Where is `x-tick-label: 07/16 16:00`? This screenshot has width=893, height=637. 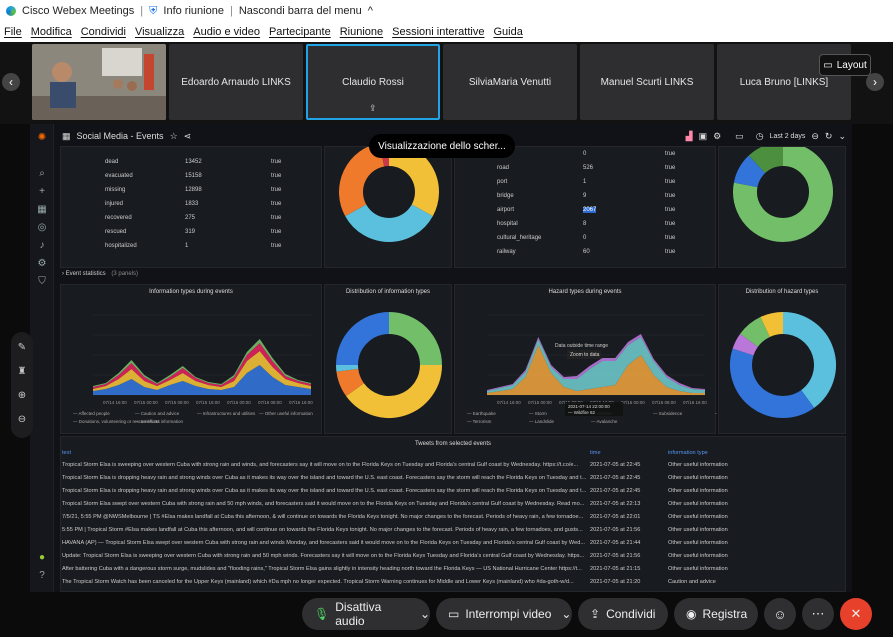
x-tick-label: 07/16 16:00 is located at coordinates (301, 402).